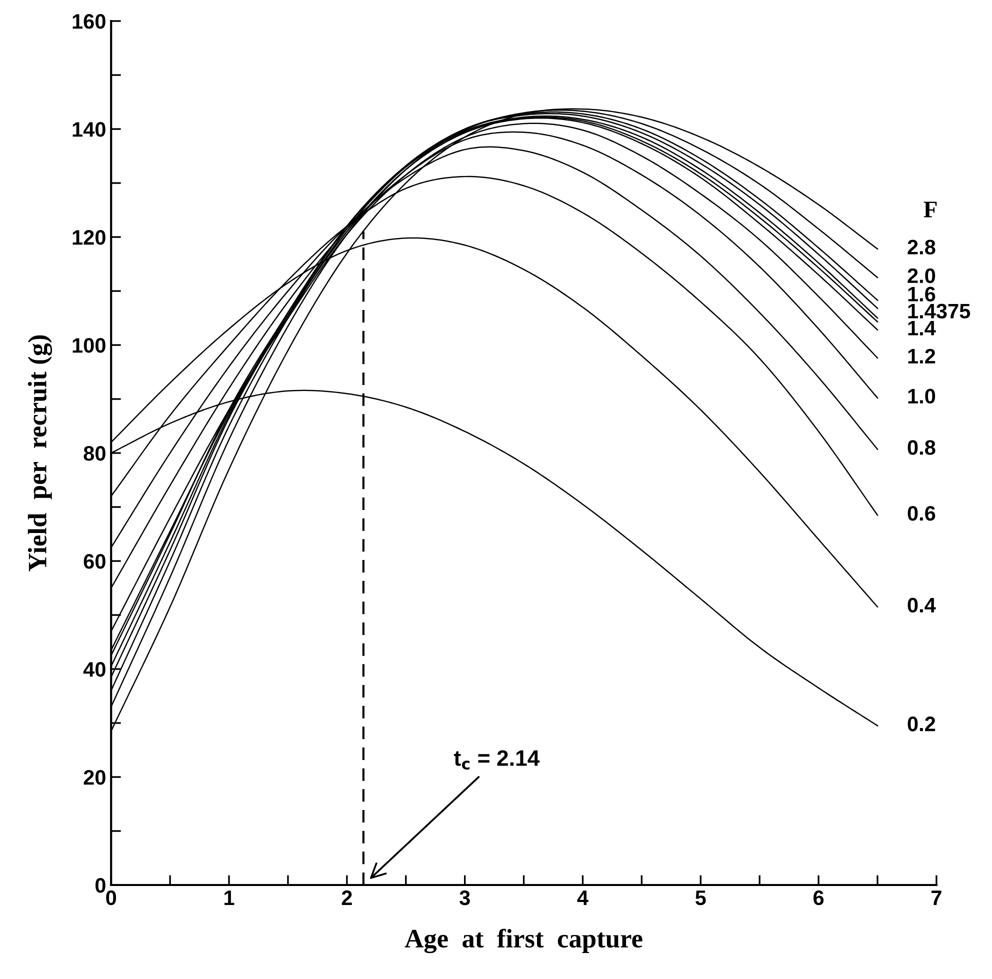  What do you see at coordinates (95, 453) in the screenshot?
I see `y-tick-label: 80` at bounding box center [95, 453].